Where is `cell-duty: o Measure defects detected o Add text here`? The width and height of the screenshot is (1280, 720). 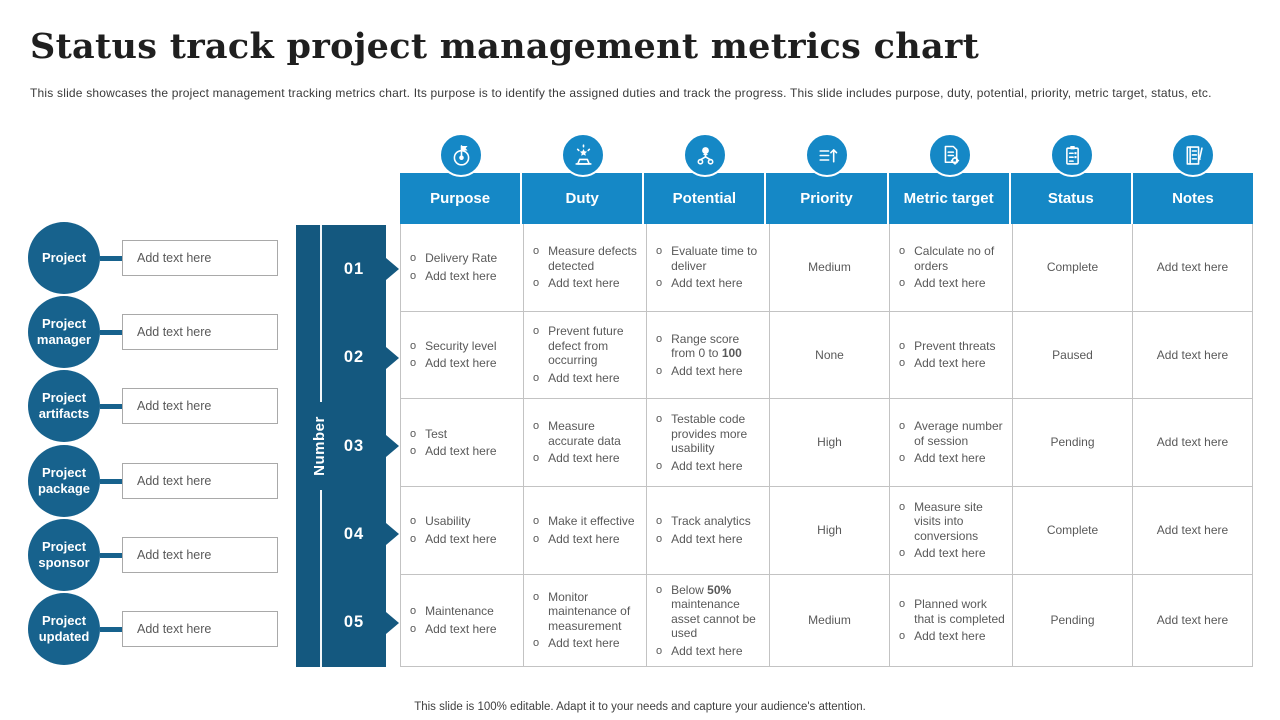 cell-duty: o Measure defects detected o Add text here is located at coordinates (584, 267).